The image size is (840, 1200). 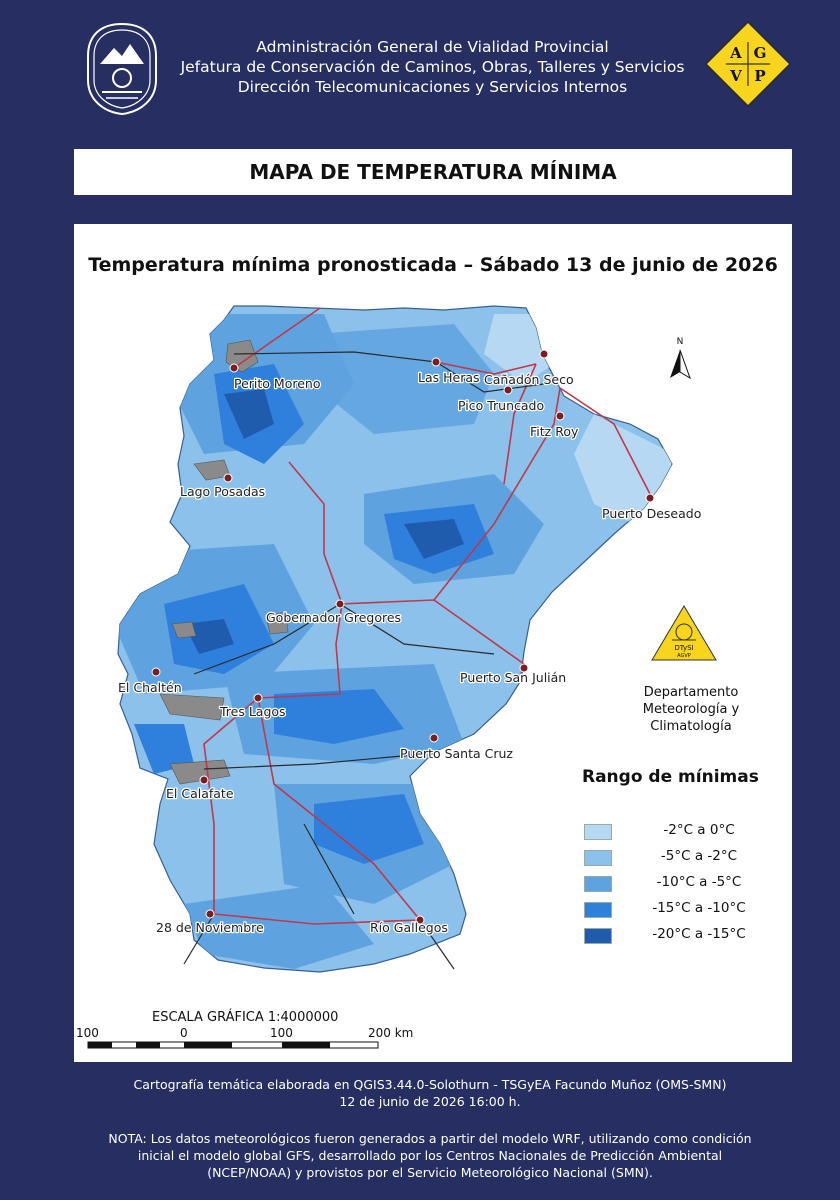 I want to click on legend-item: -2°C a 0°C, so click(x=684, y=831).